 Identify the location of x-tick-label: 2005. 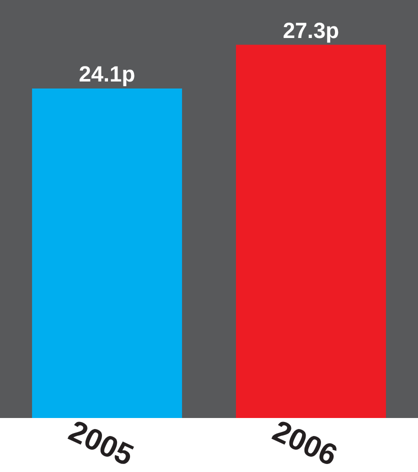
(101, 443).